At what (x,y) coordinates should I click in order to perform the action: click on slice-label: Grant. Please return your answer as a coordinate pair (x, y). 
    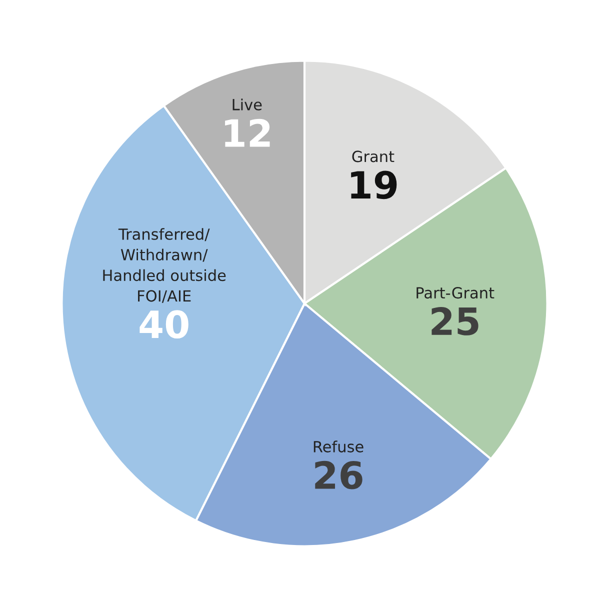
    Looking at the image, I should click on (373, 156).